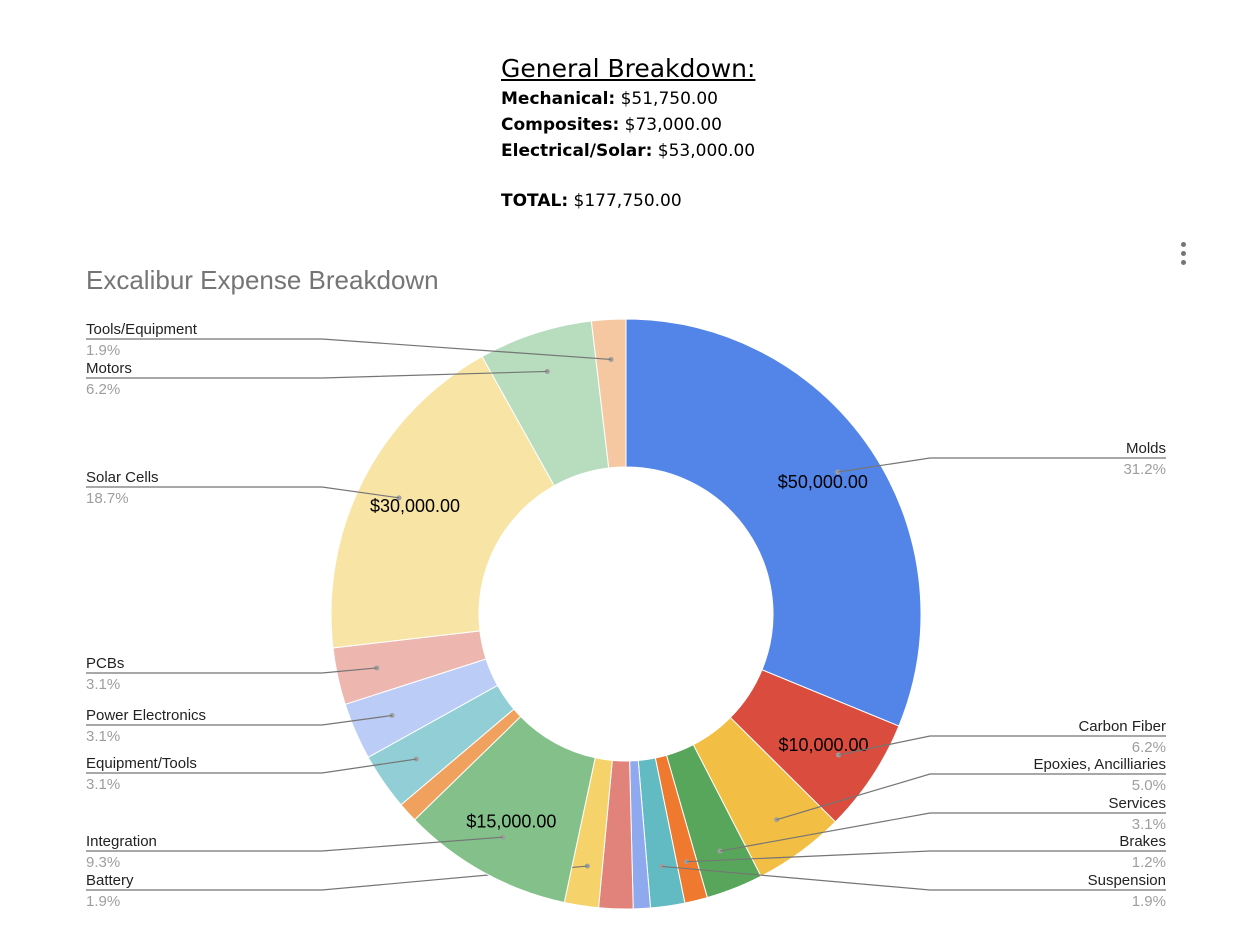  I want to click on slice-name-label: Tools/Equipment, so click(142, 329).